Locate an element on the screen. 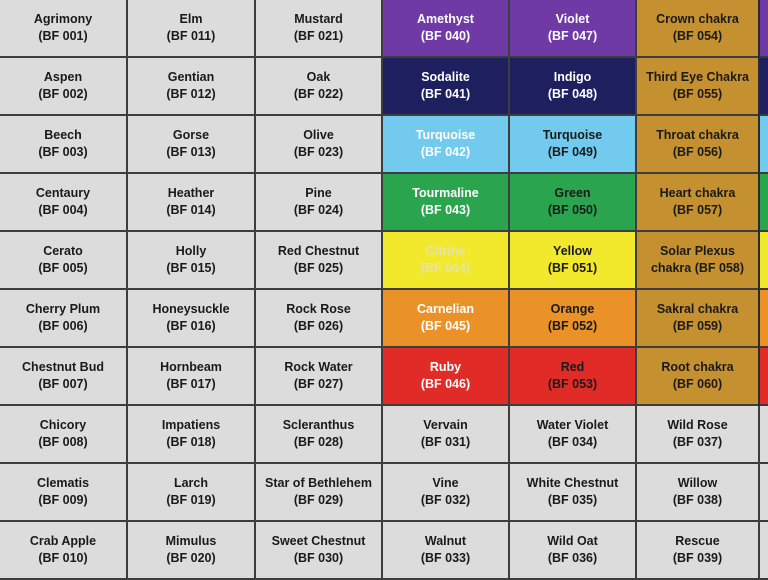  remedy-code: (BF 007) is located at coordinates (63, 384).